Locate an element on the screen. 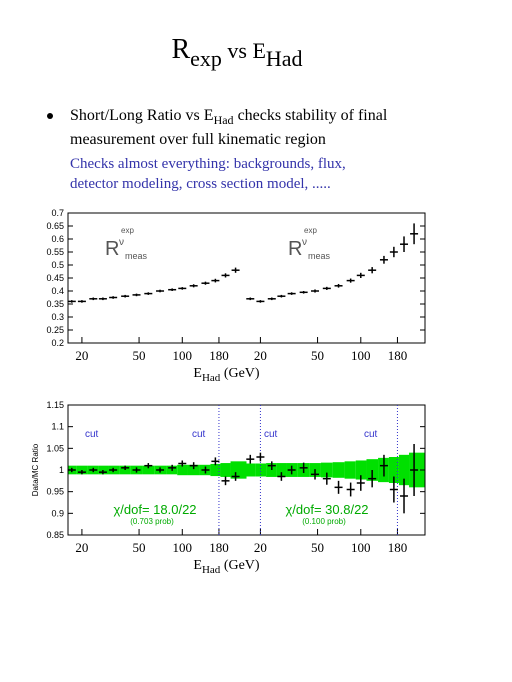 The height and width of the screenshot is (682, 512). y-tick-label: 0.25 is located at coordinates (55, 330).